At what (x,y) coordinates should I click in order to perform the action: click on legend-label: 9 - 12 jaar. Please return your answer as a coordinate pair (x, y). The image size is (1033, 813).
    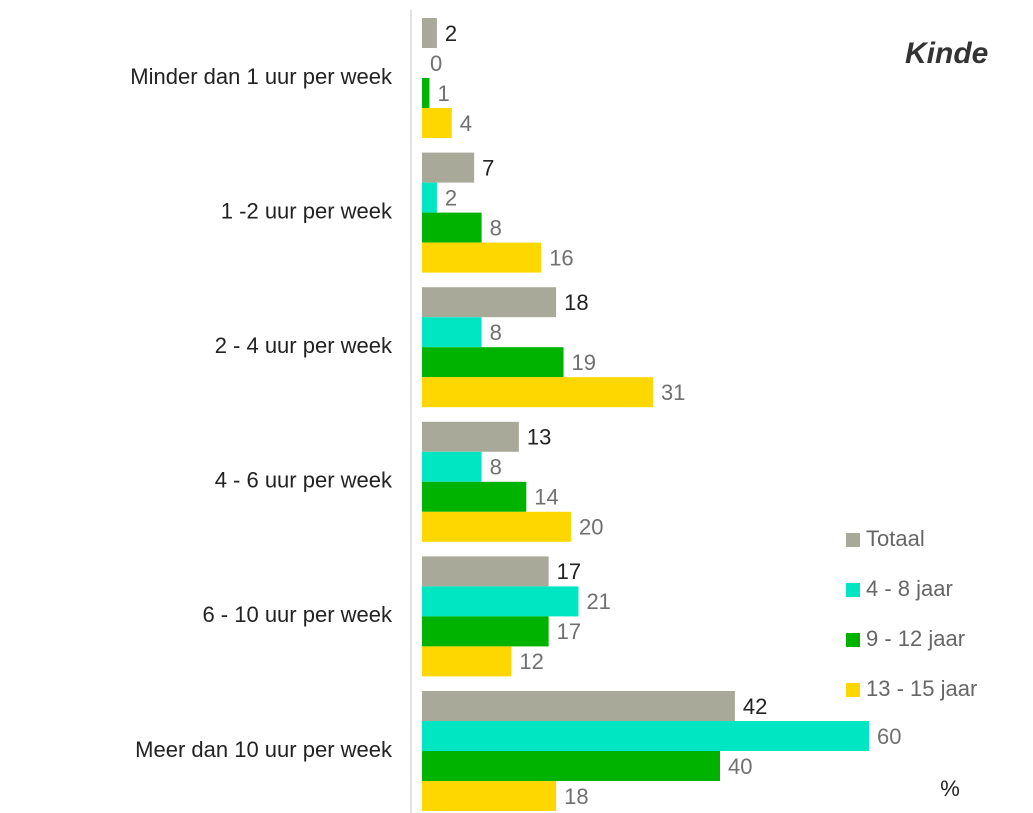
    Looking at the image, I should click on (915, 638).